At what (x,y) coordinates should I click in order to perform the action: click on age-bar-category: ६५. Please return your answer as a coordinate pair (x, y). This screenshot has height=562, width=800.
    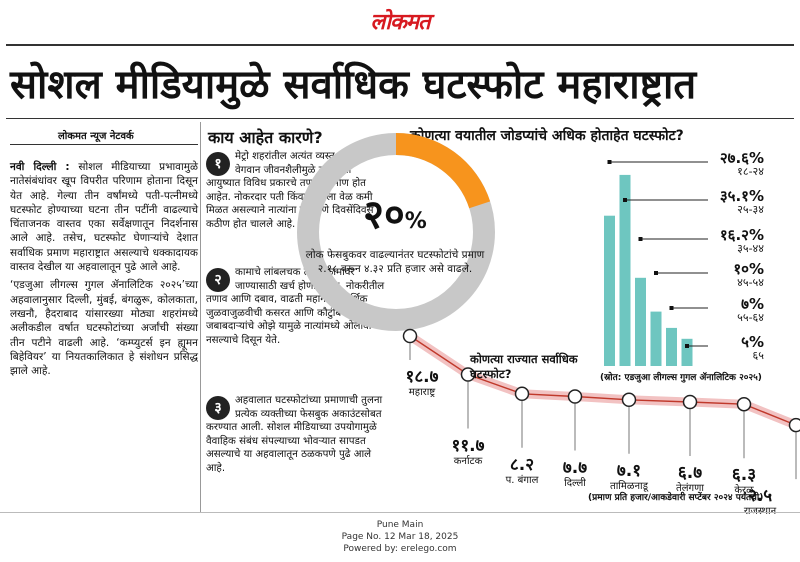
    Looking at the image, I should click on (758, 355).